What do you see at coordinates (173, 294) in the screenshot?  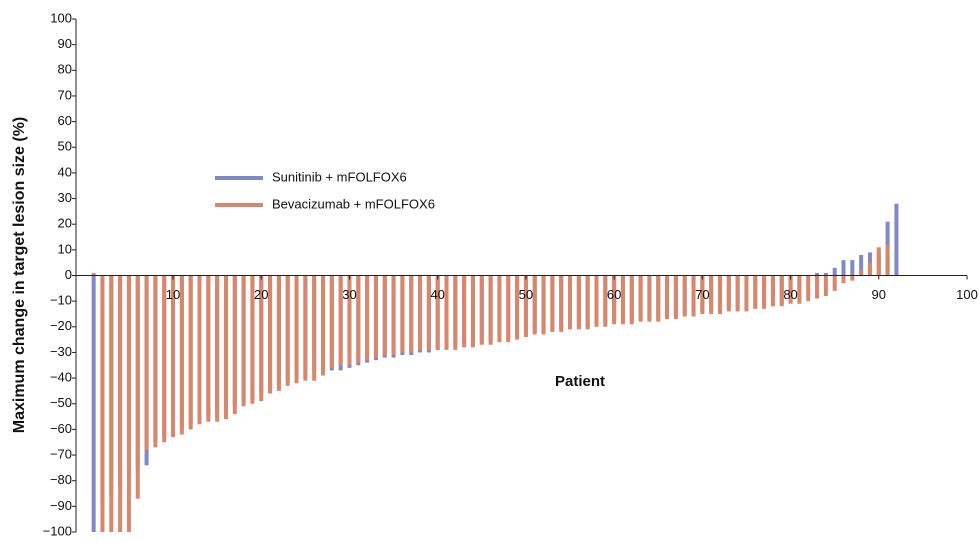 I see `x-tick-label: 10` at bounding box center [173, 294].